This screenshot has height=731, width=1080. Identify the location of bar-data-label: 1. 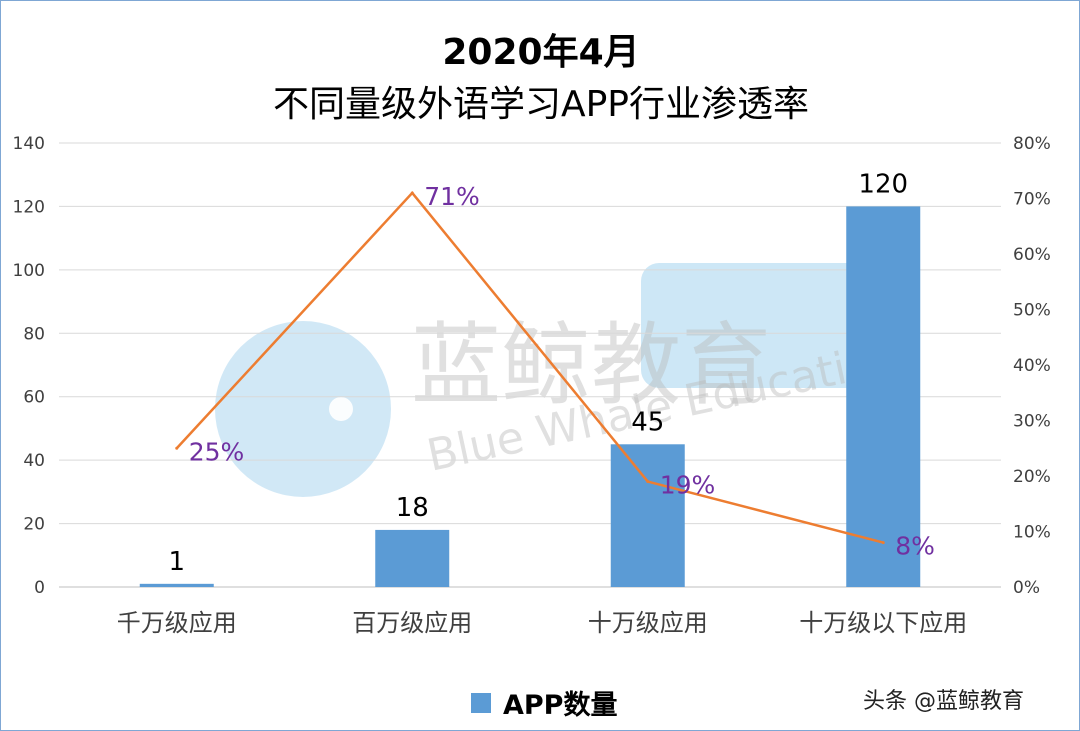
(176, 562).